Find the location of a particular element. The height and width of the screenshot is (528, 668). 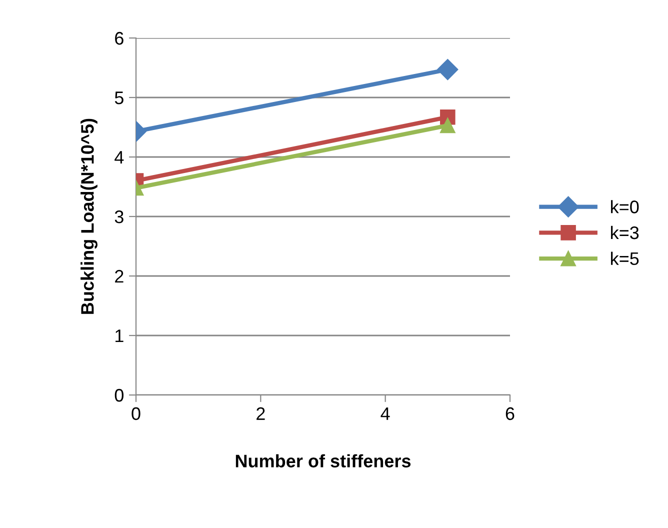

y-tick-label: 0 is located at coordinates (119, 395).